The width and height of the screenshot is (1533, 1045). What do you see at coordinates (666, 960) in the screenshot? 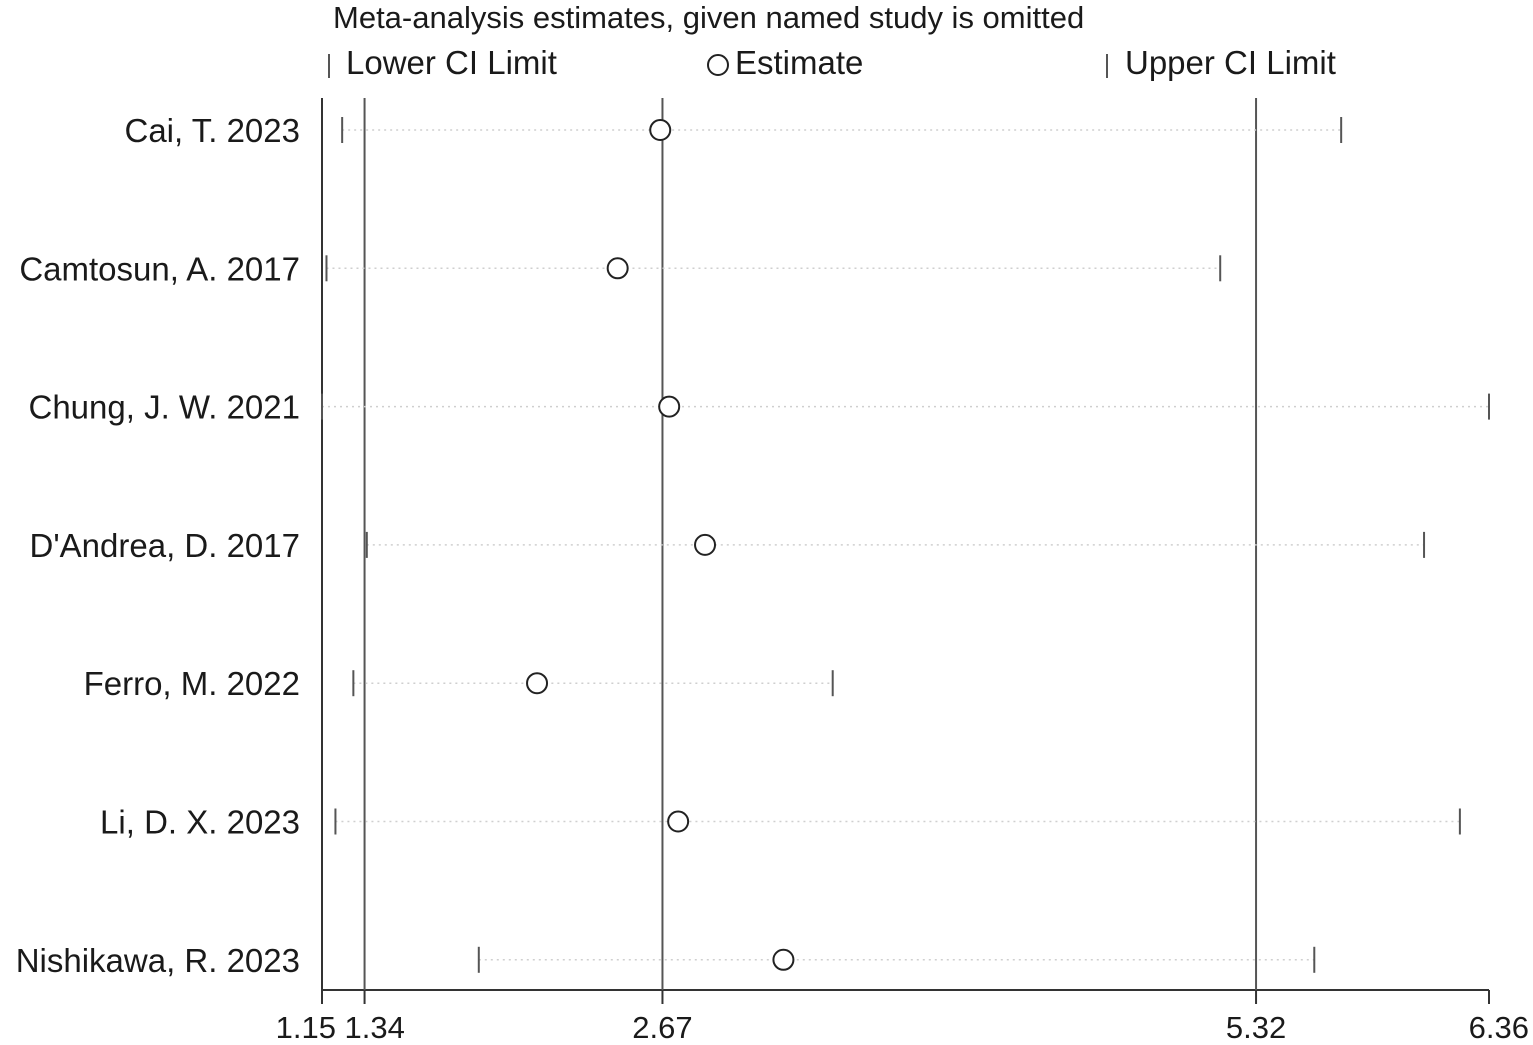
I see `study-row-6: Nishikawa, R. 2023` at bounding box center [666, 960].